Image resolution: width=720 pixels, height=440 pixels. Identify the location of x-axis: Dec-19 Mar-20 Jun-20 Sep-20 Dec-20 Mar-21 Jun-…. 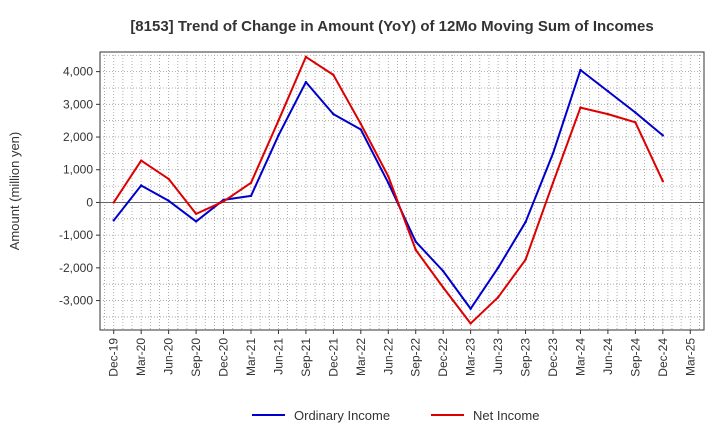
(402, 353).